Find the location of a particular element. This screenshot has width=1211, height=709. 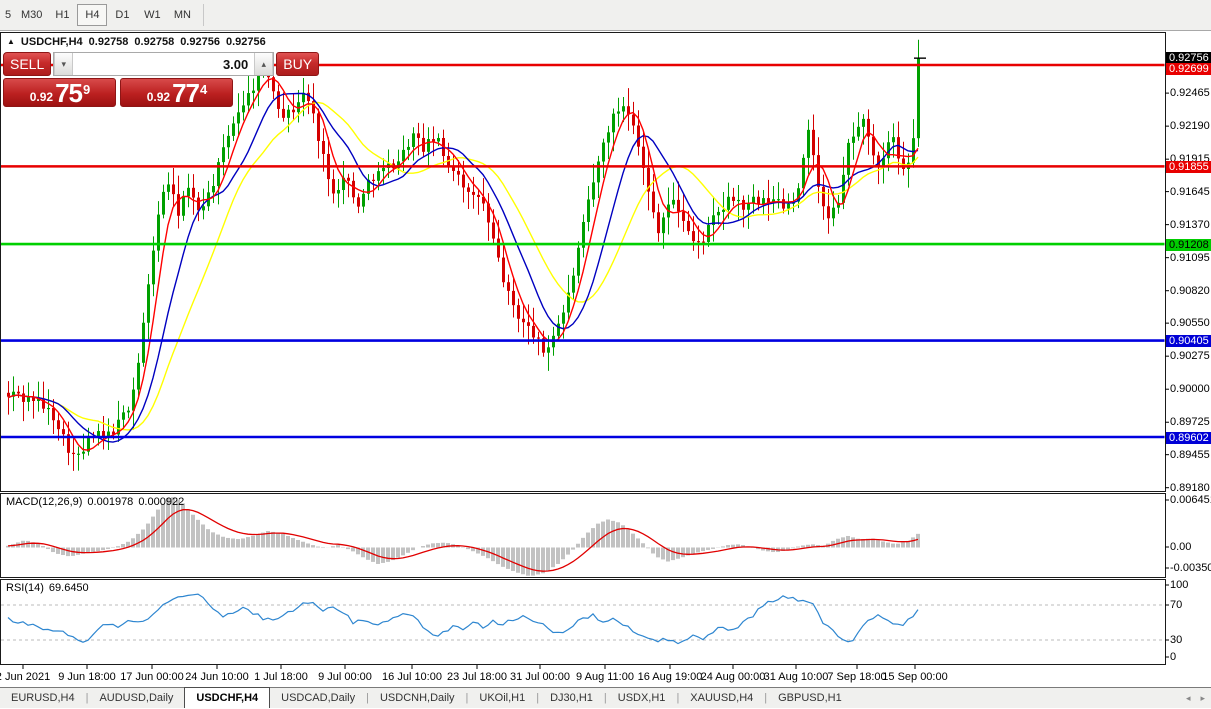

timeframe-toolbar: 5 M30 H1 H4 D1 W1 MN is located at coordinates (605, 15).